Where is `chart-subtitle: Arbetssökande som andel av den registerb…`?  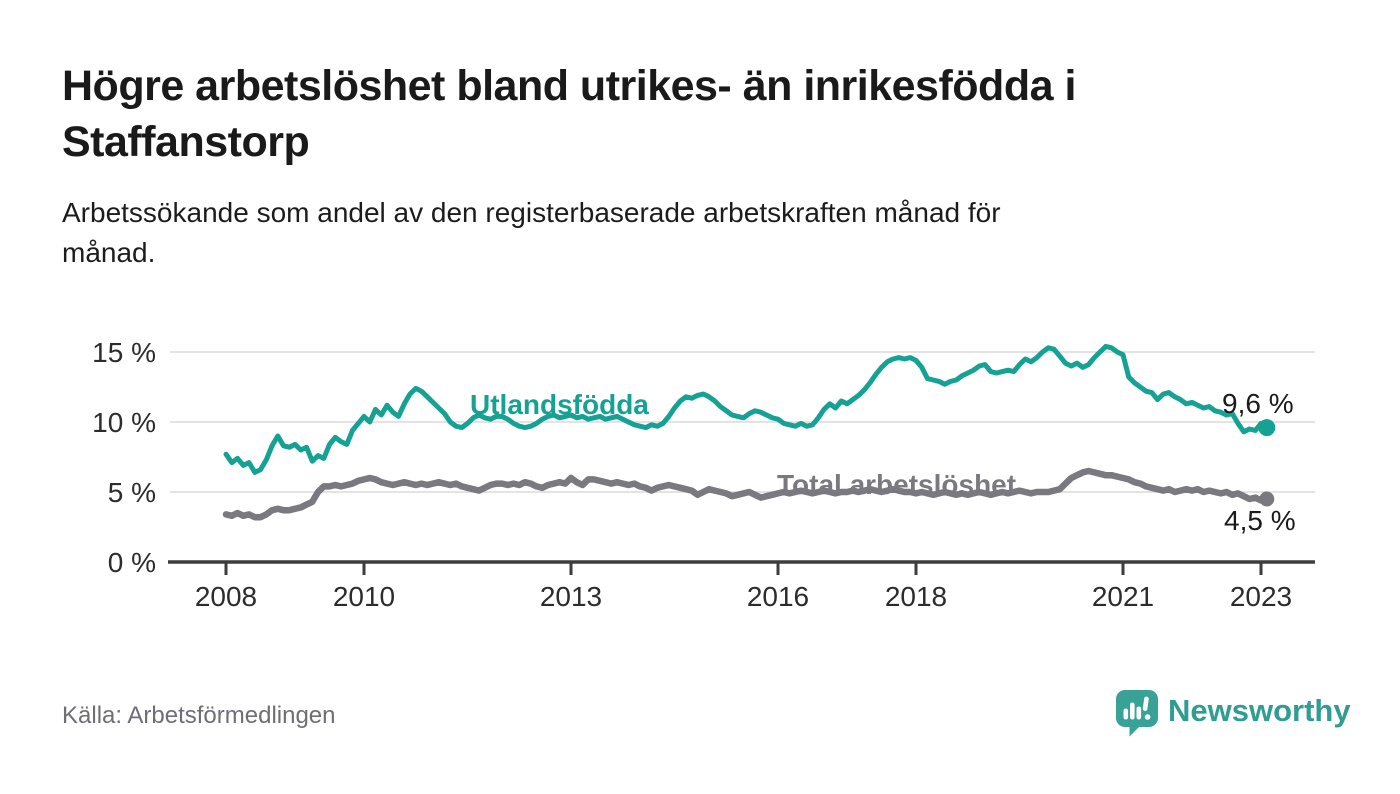
chart-subtitle: Arbetssökande som andel av den registerb… is located at coordinates (702, 233).